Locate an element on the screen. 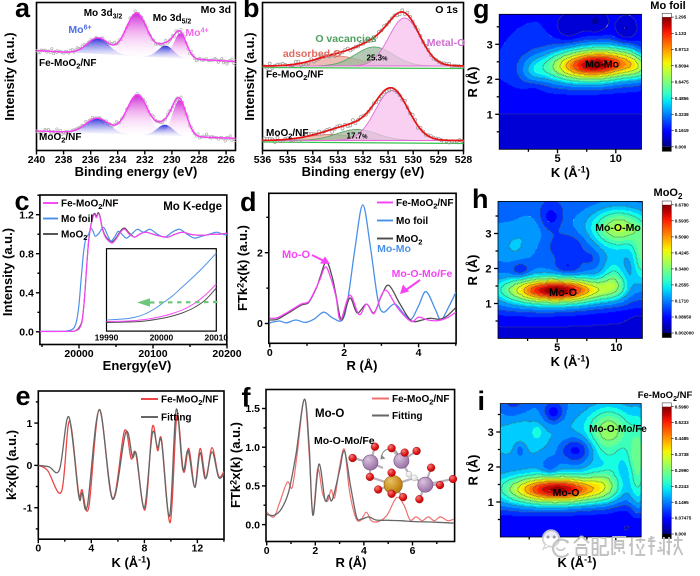 The height and width of the screenshot is (576, 700). svg-text: 0.2990 is located at coordinates (682, 470).